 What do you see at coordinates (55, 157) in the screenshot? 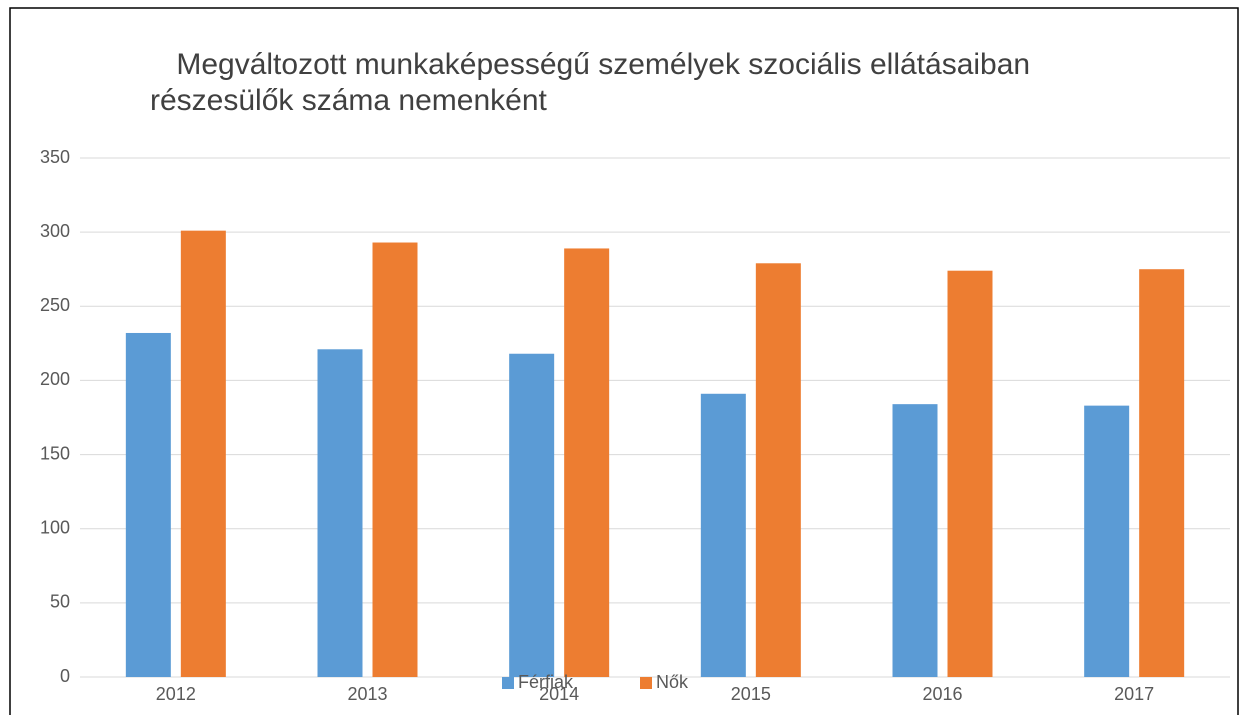
I see `y-tick-label: 350` at bounding box center [55, 157].